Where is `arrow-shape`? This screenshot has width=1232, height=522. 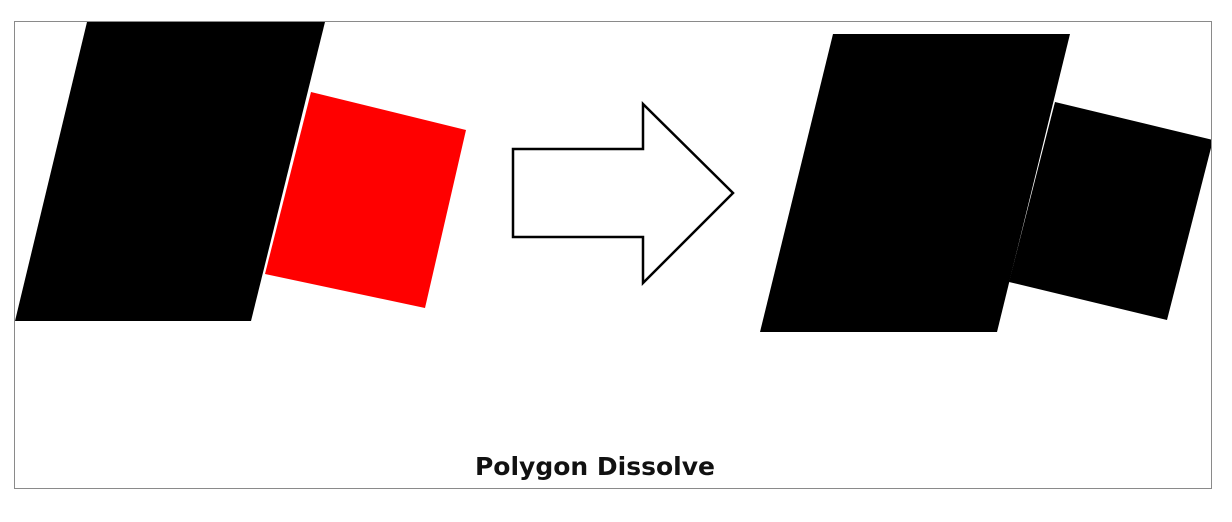 arrow-shape is located at coordinates (623, 194).